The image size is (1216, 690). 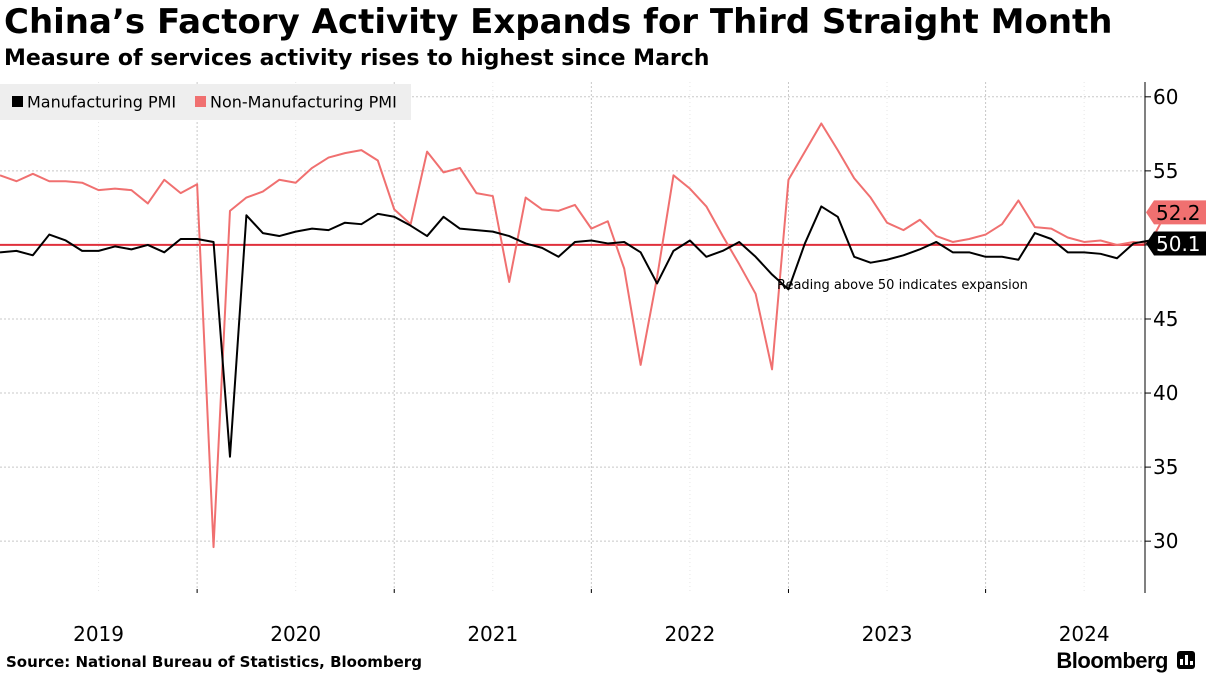 I want to click on y-tick-label: 55, so click(x=1165, y=171).